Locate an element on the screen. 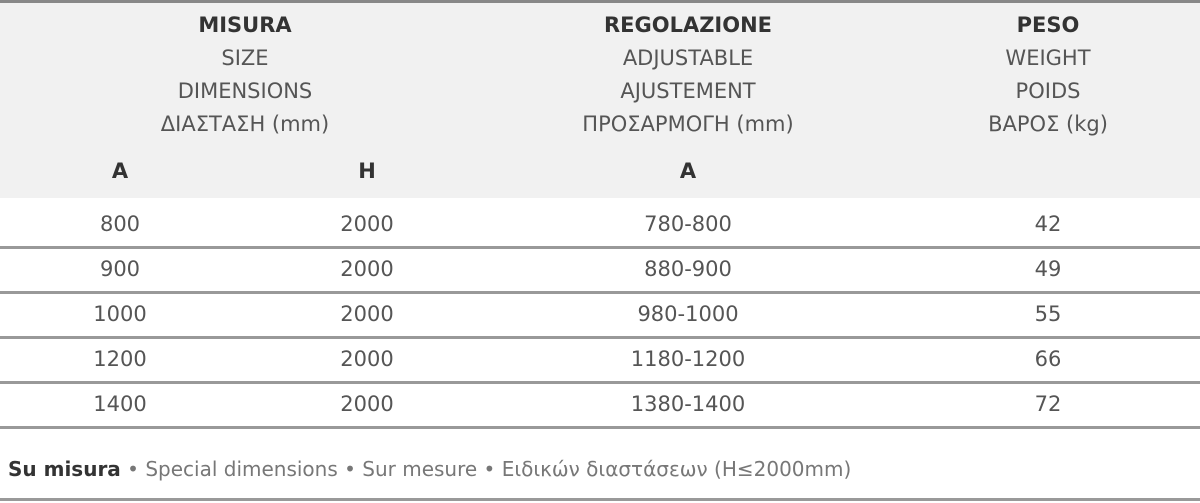  table-row: 900 2000 880-900 49 is located at coordinates (600, 269).